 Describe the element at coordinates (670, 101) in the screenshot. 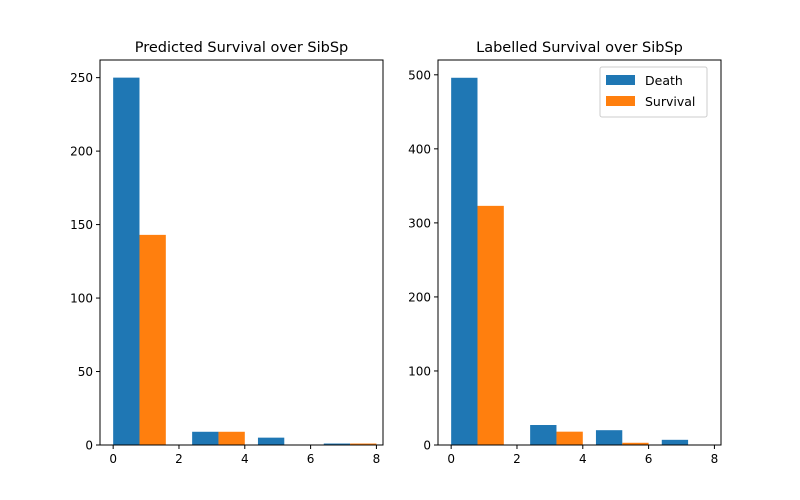

I see `chart-2-legend-label-survival: Survival` at that location.